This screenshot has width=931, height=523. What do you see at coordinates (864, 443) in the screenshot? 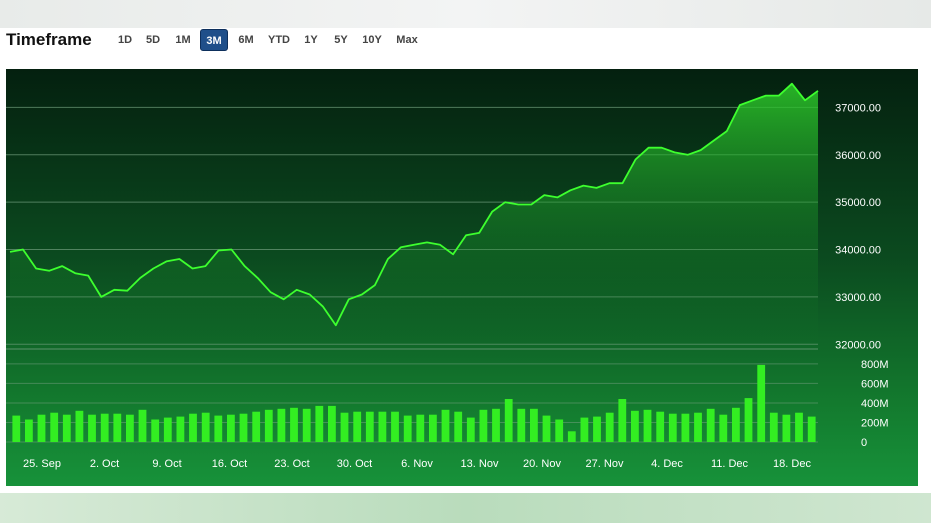
I see `volume-tick-label: 0` at bounding box center [864, 443].